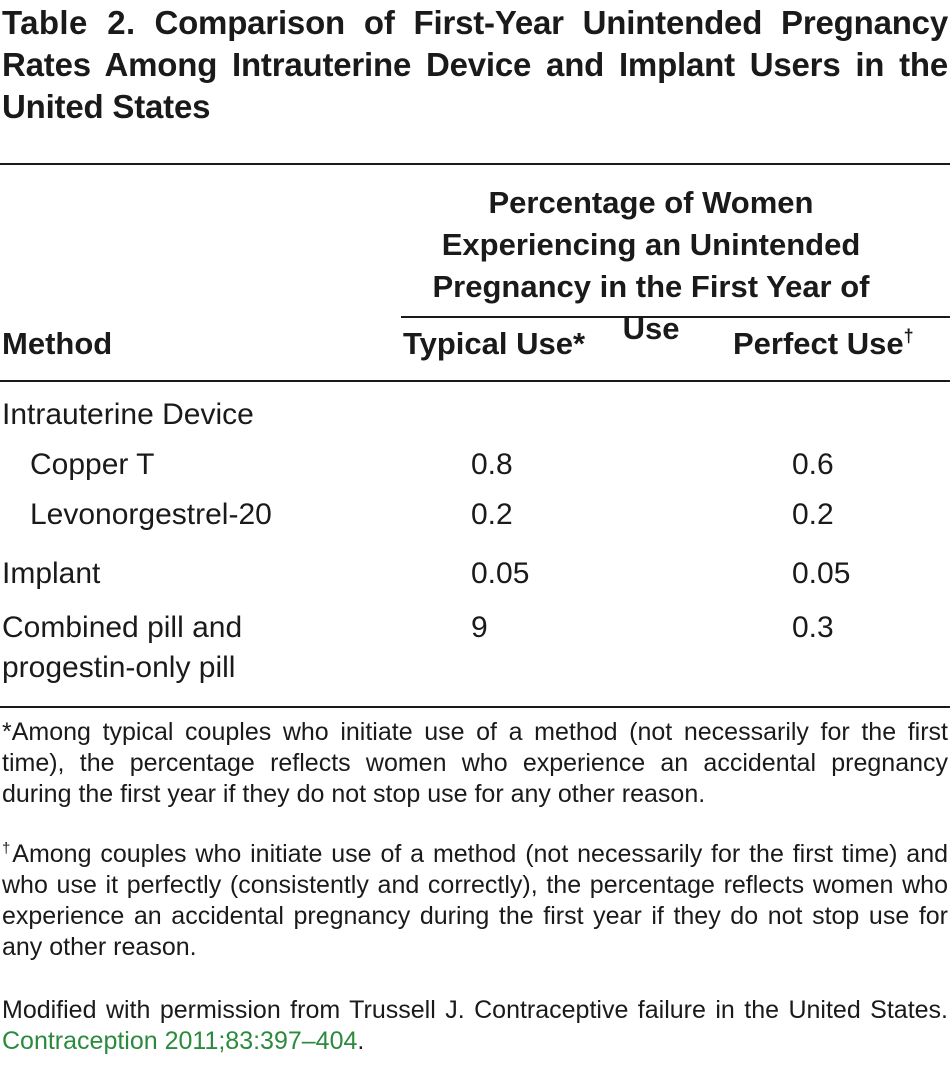 The image size is (952, 1069). What do you see at coordinates (151, 514) in the screenshot?
I see `row-method-levonorgestrel: Levonorgestrel-20` at bounding box center [151, 514].